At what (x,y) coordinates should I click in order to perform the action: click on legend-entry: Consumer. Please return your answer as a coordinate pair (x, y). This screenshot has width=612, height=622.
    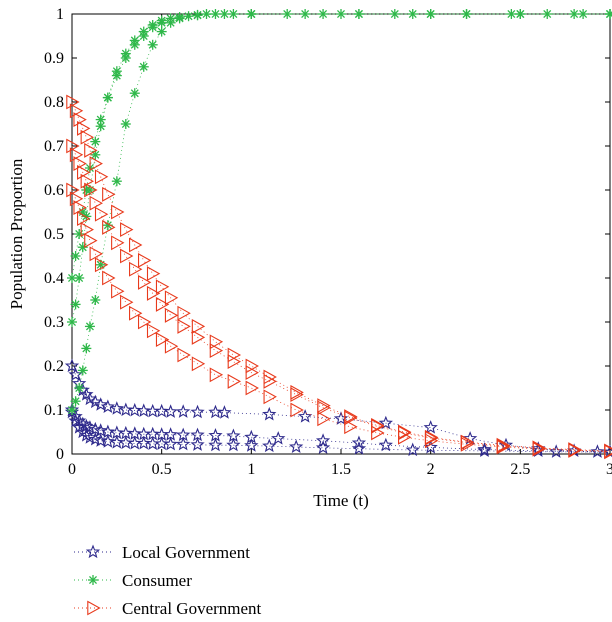
    Looking at the image, I should click on (133, 580).